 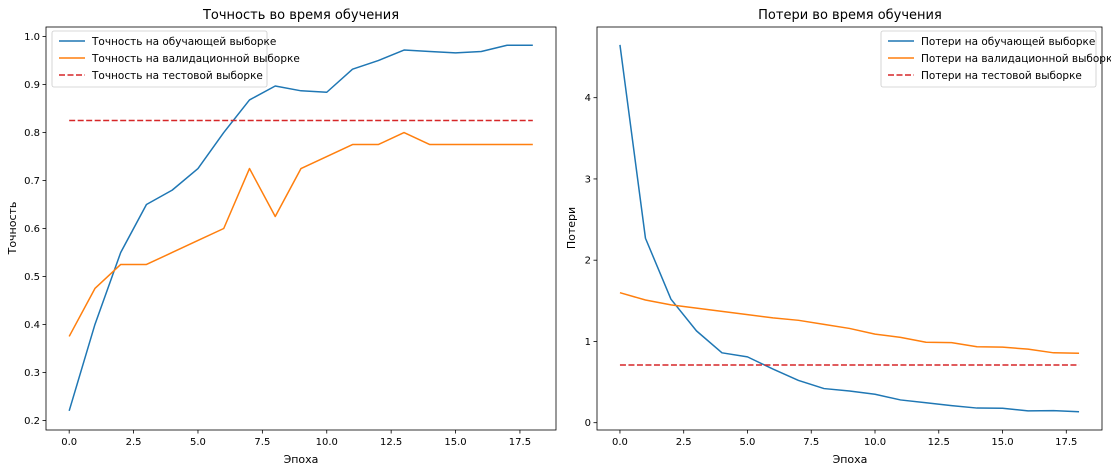 What do you see at coordinates (620, 442) in the screenshot?
I see `loss-x-tick-label: 0.0` at bounding box center [620, 442].